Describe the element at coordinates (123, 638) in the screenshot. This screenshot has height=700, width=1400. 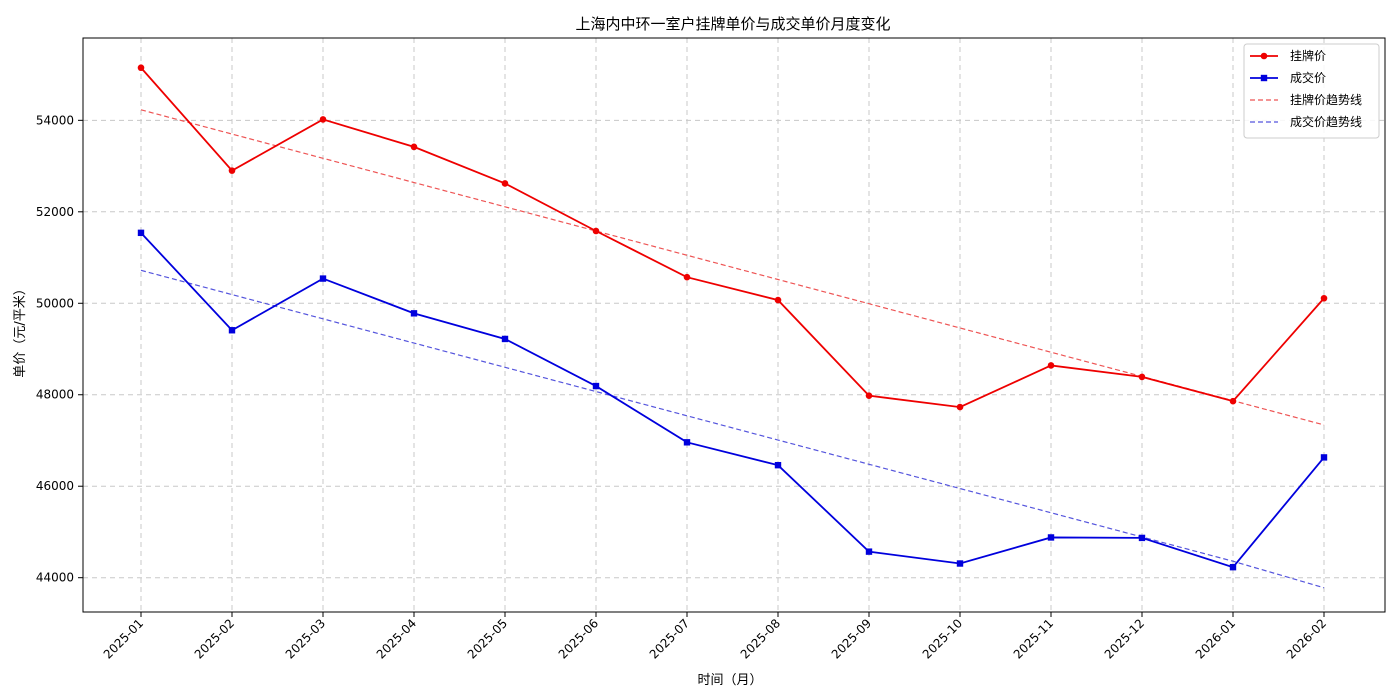
I see `x-tick-label: 2025-01` at that location.